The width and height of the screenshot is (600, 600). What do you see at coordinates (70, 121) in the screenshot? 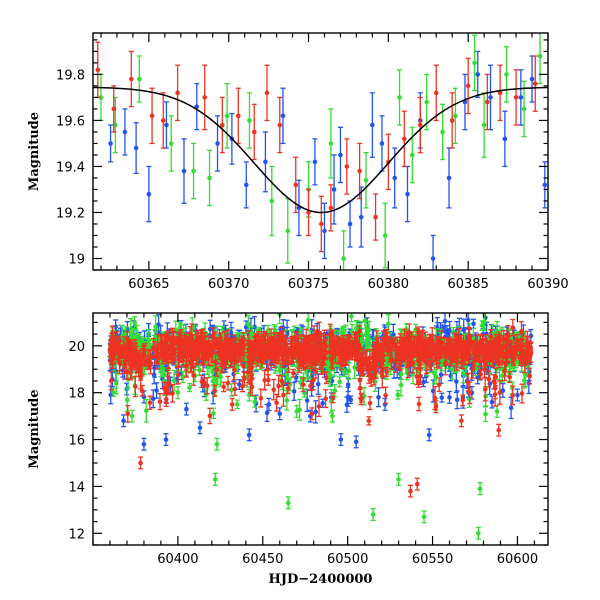
I see `y-tick-label: 19.6` at bounding box center [70, 121].